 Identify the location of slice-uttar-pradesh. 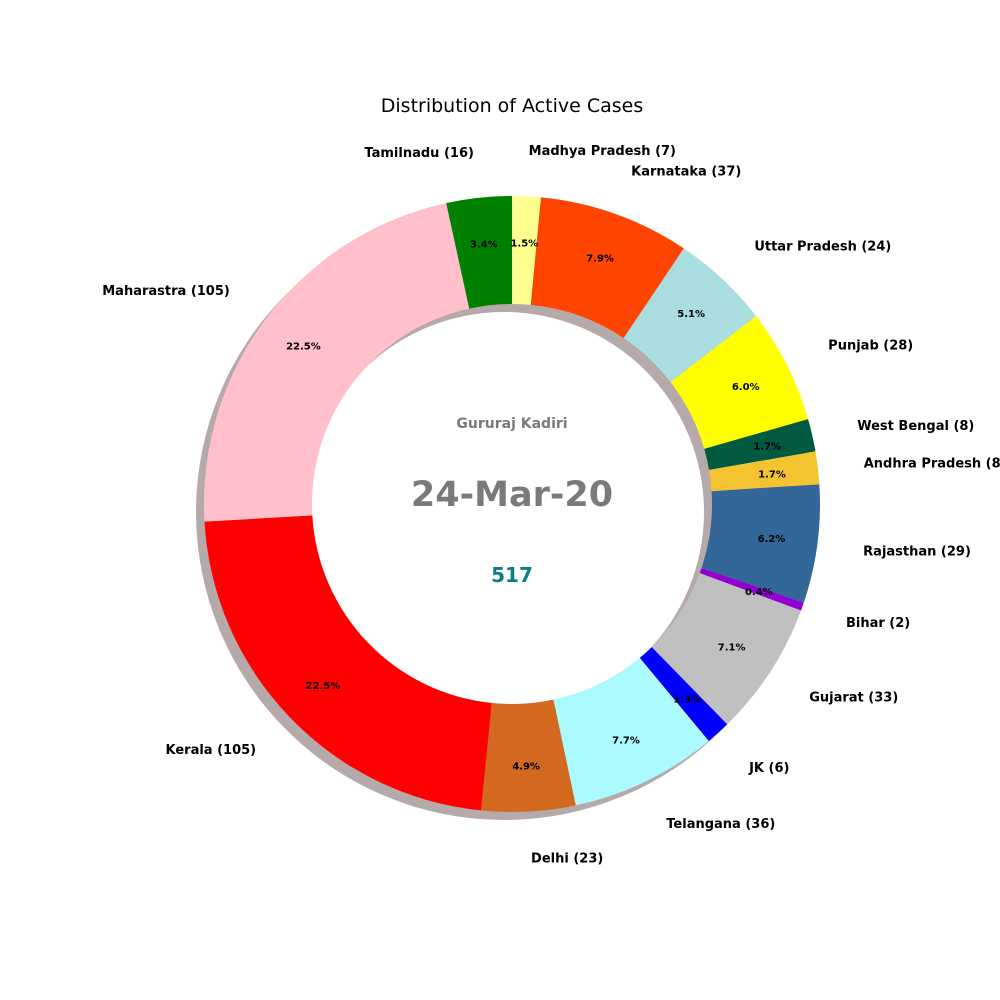
(690, 315).